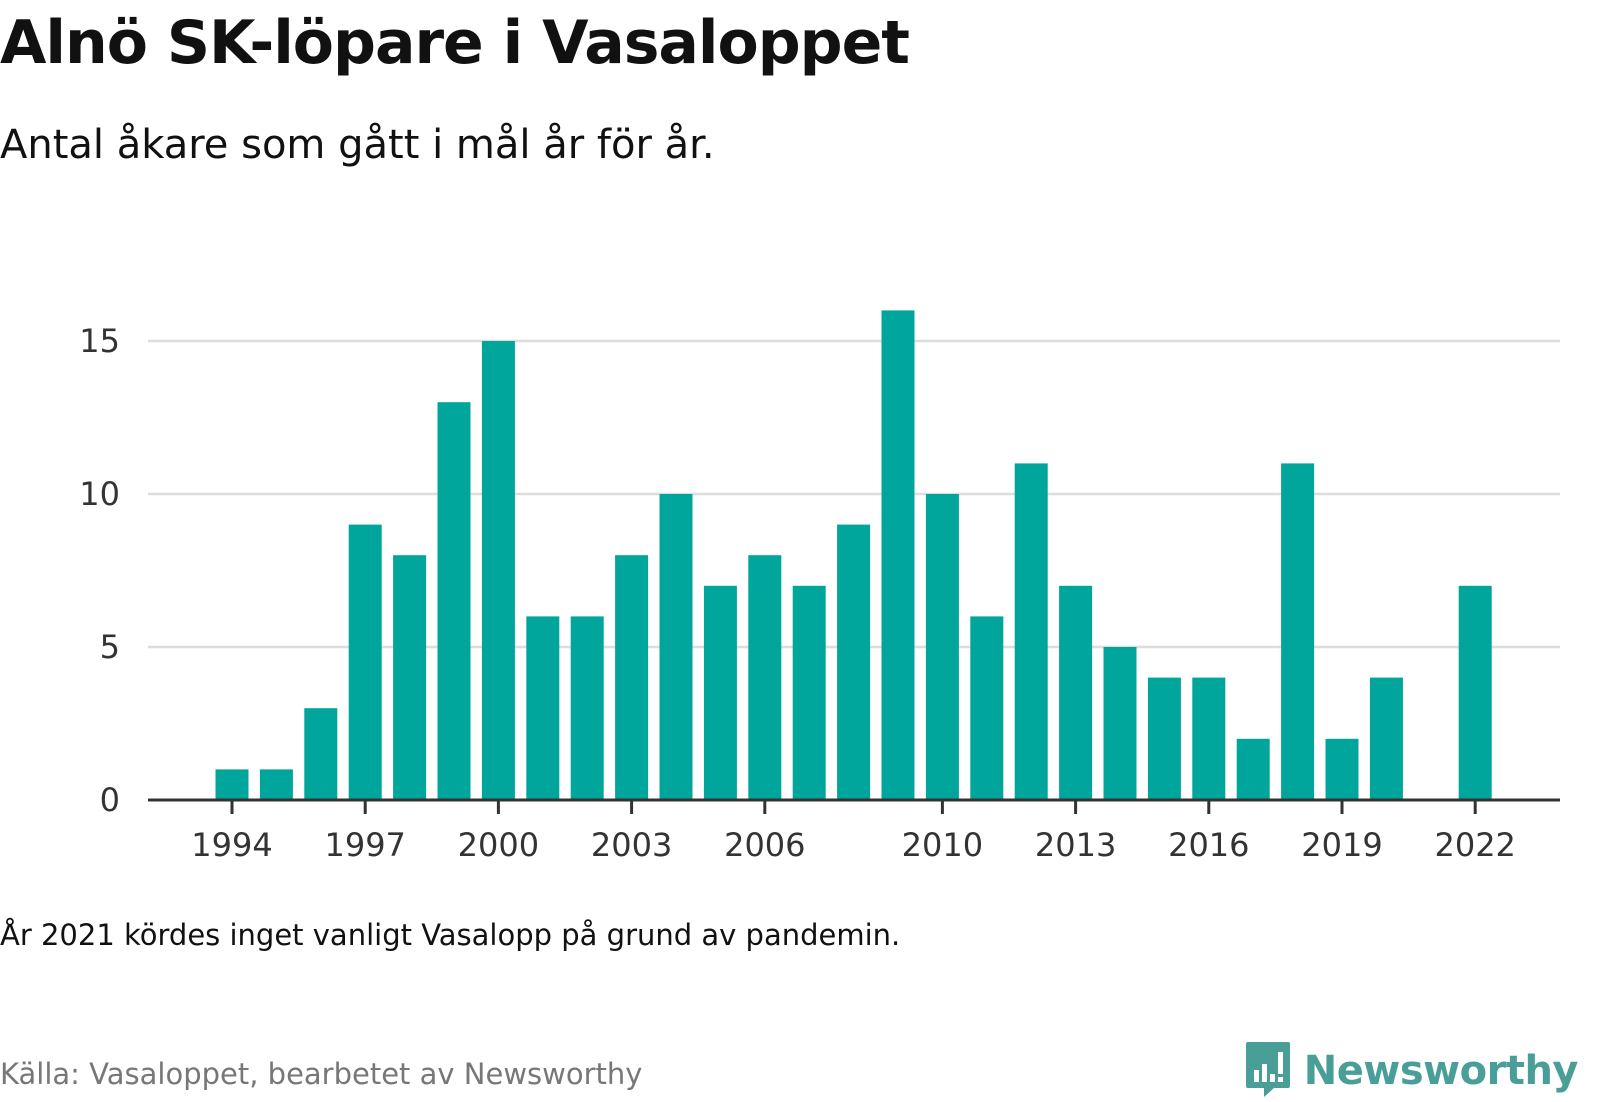 The image size is (1600, 1102). Describe the element at coordinates (99, 494) in the screenshot. I see `y-tick-label: 10` at that location.